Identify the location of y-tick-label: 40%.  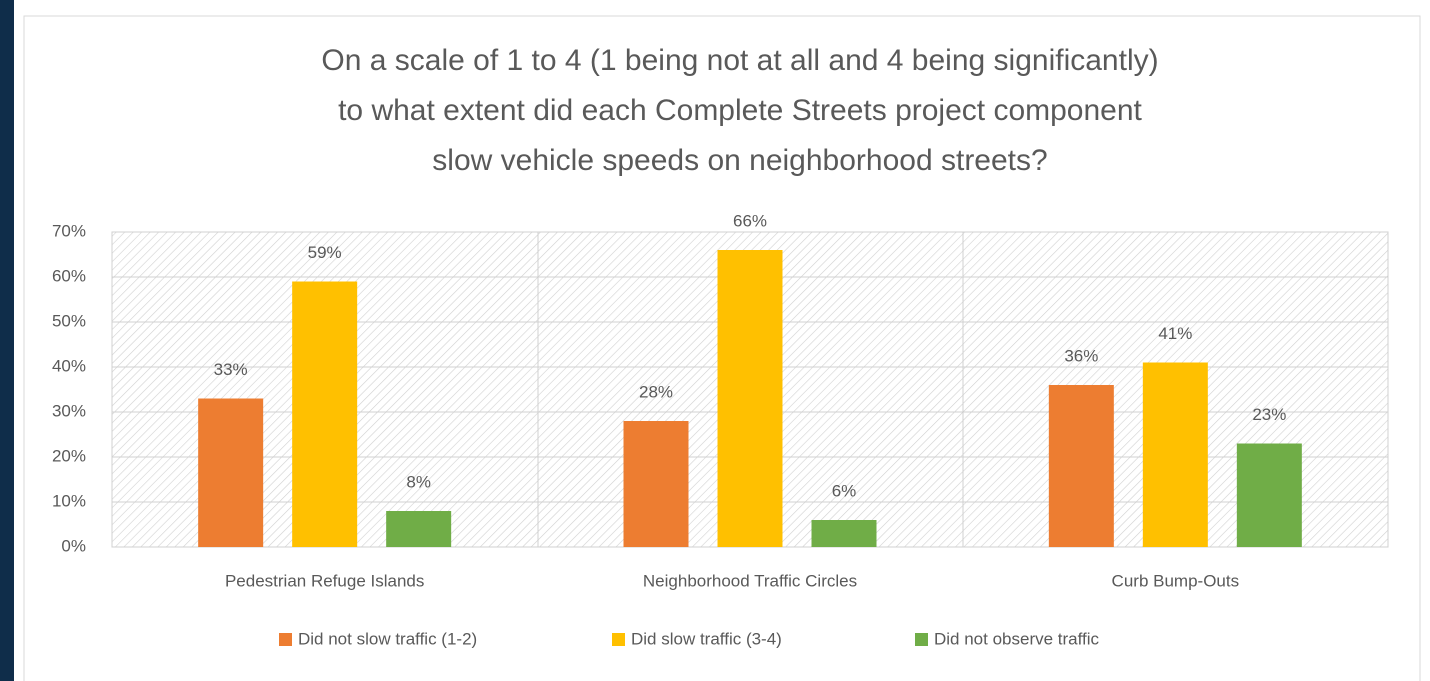
(69, 365).